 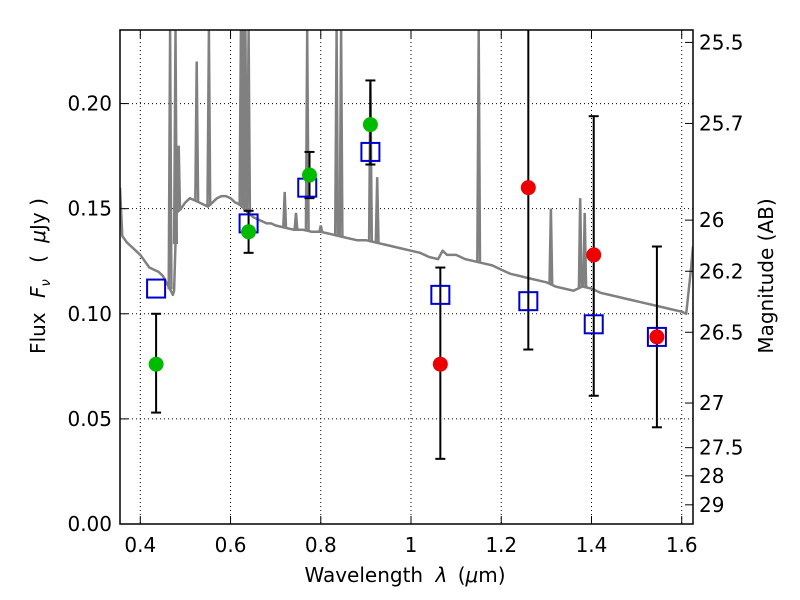 I want to click on x-axis-label-text: Wavelength, so click(x=363, y=575).